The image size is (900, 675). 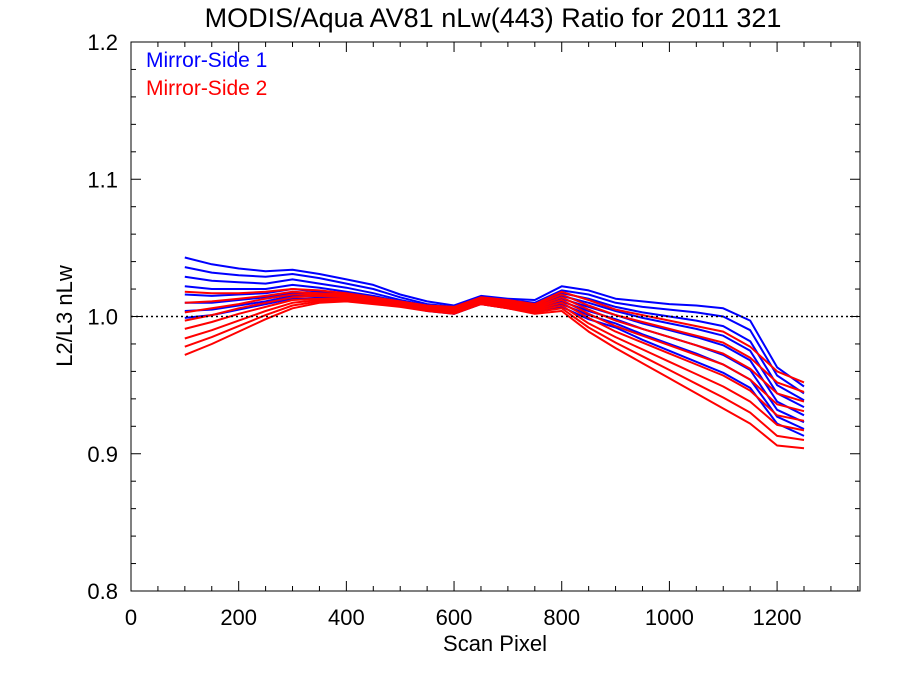 What do you see at coordinates (206, 60) in the screenshot?
I see `legend-entry-mirror-side-1: Mirror-Side 1` at bounding box center [206, 60].